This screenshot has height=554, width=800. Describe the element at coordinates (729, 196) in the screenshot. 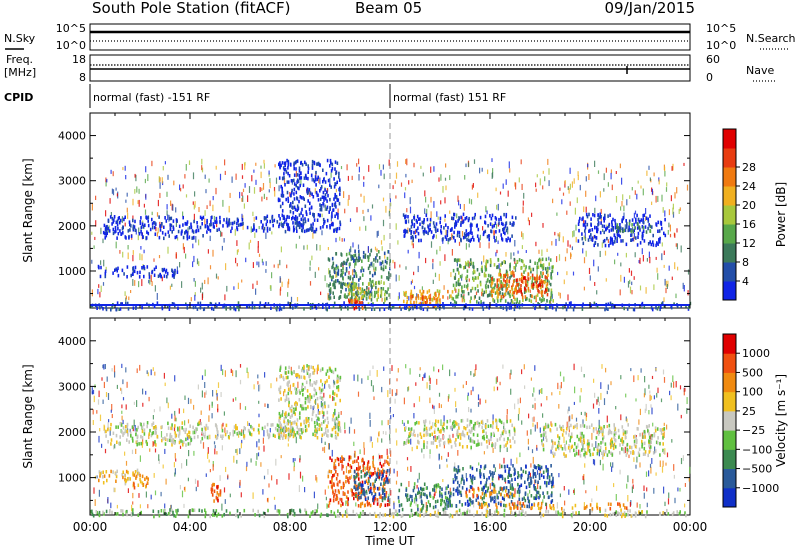

I see `colorbar-swatch` at that location.